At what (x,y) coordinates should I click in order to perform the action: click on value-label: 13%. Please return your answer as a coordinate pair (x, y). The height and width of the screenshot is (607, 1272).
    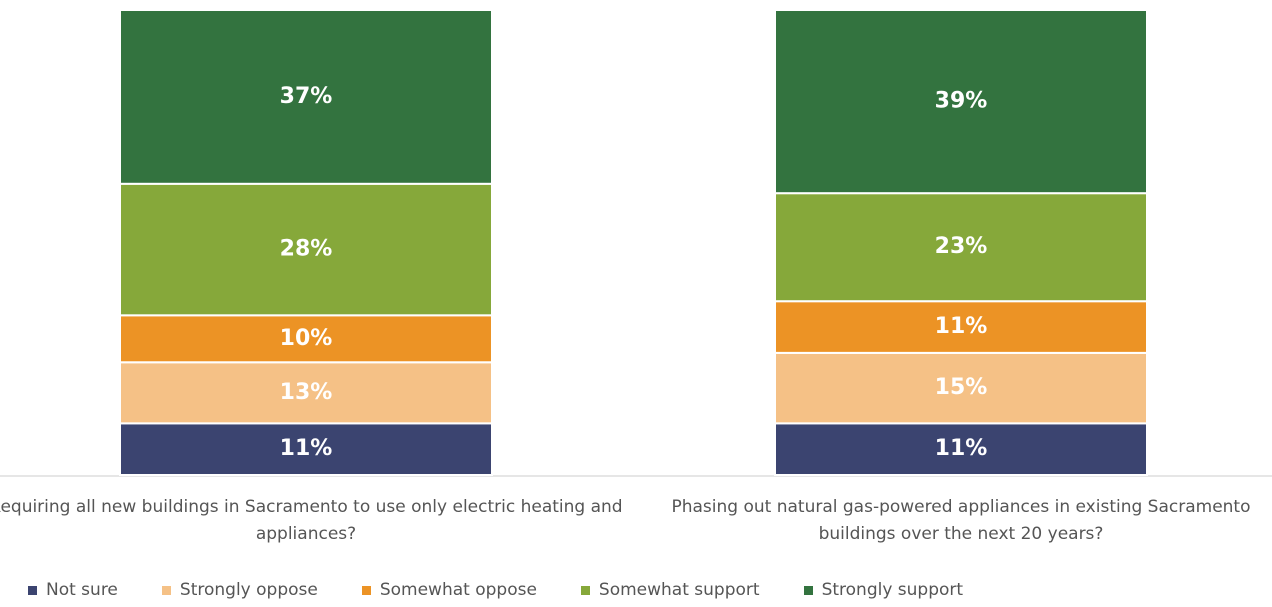
    Looking at the image, I should click on (306, 392).